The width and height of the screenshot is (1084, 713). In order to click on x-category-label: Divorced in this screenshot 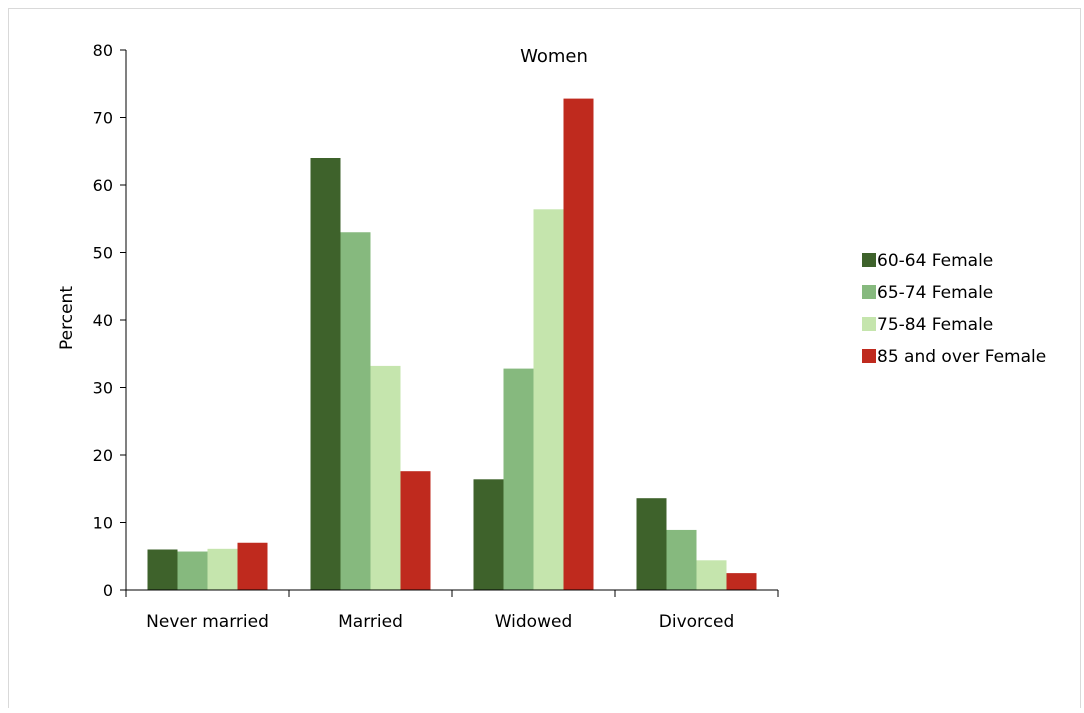, I will do `click(697, 622)`.